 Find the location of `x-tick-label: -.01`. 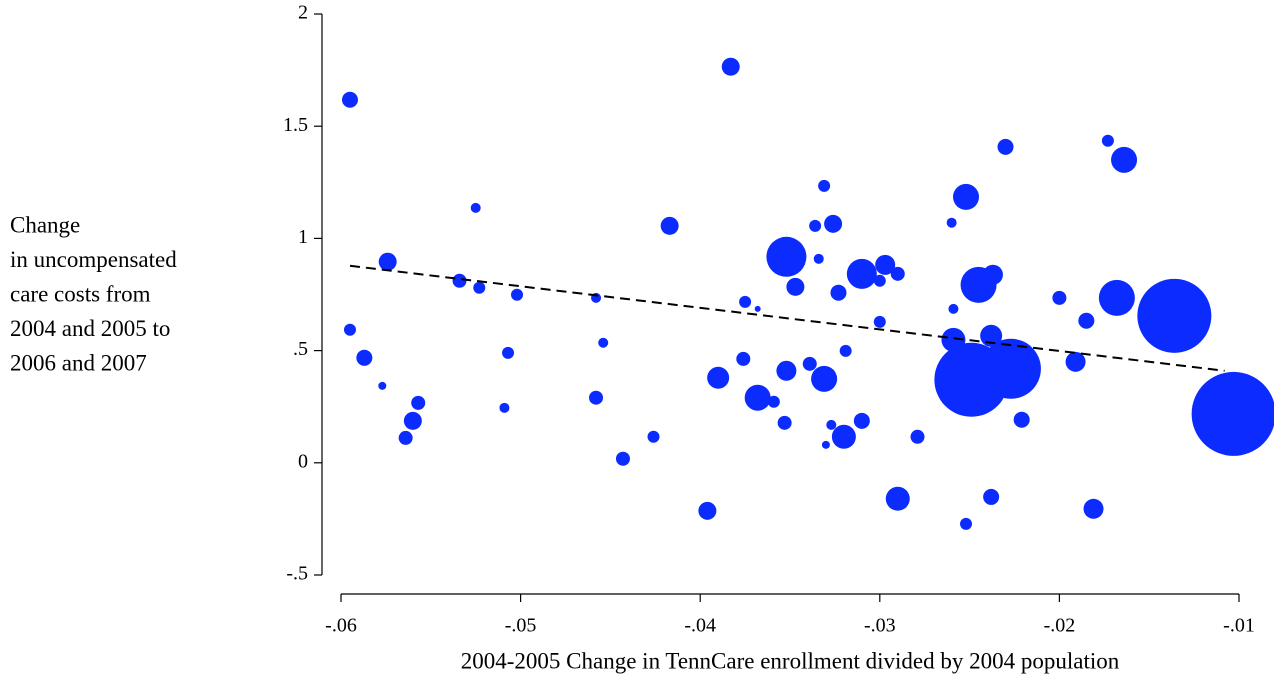

x-tick-label: -.01 is located at coordinates (1239, 626).